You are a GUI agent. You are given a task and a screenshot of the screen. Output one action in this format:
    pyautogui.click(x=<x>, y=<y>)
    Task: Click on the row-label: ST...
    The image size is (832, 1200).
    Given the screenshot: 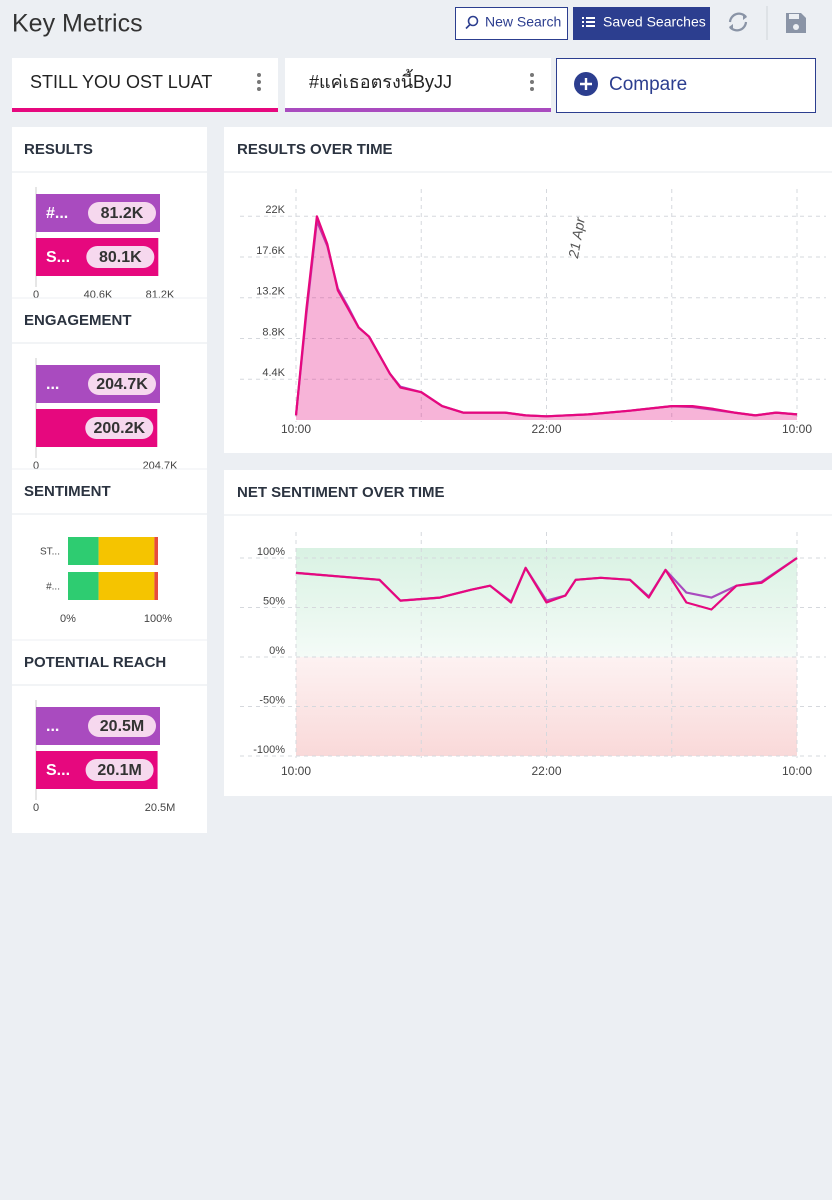 What is the action you would take?
    pyautogui.click(x=50, y=552)
    